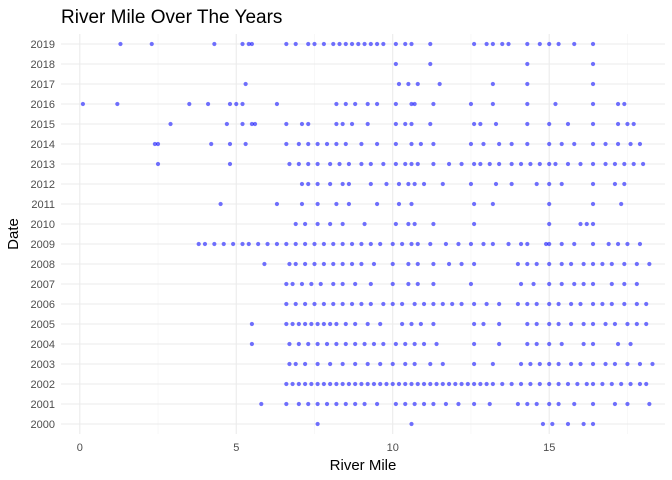  I want to click on x-tick-label: 5, so click(236, 448).